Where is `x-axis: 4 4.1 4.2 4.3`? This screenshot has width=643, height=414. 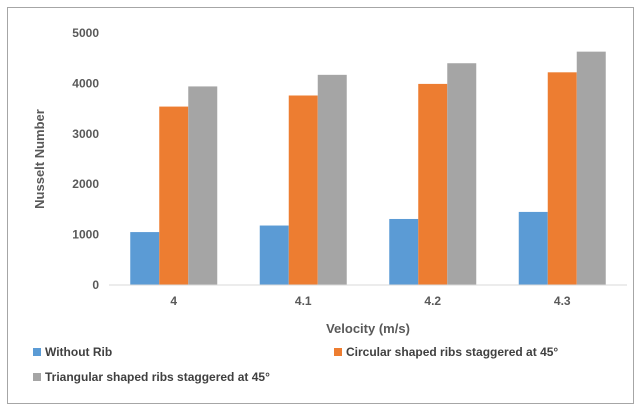
x-axis: 4 4.1 4.2 4.3 is located at coordinates (370, 301).